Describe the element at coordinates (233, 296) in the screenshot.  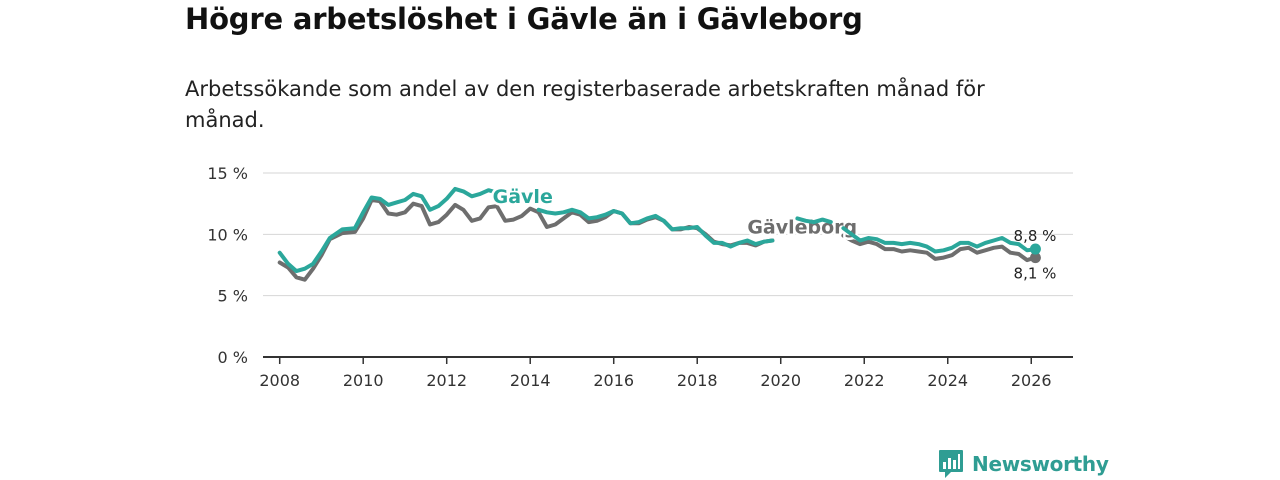
I see `y-tick-label: 5 %` at that location.